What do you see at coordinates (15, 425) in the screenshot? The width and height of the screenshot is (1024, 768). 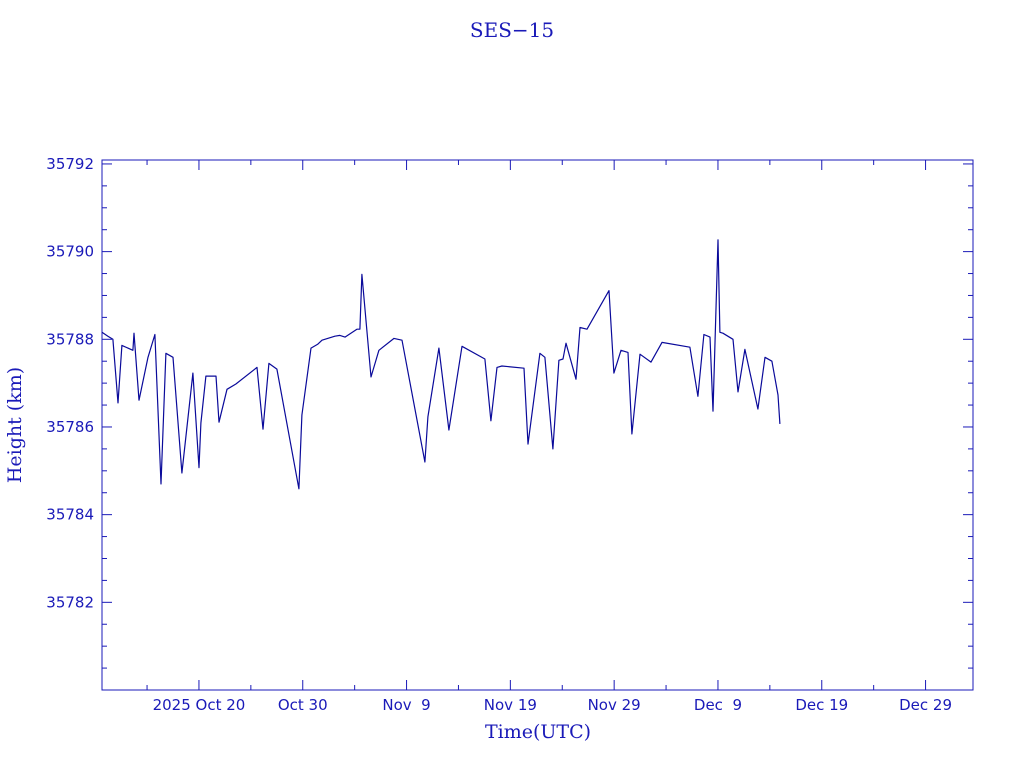 I see `y-axis-title: Height (km)` at bounding box center [15, 425].